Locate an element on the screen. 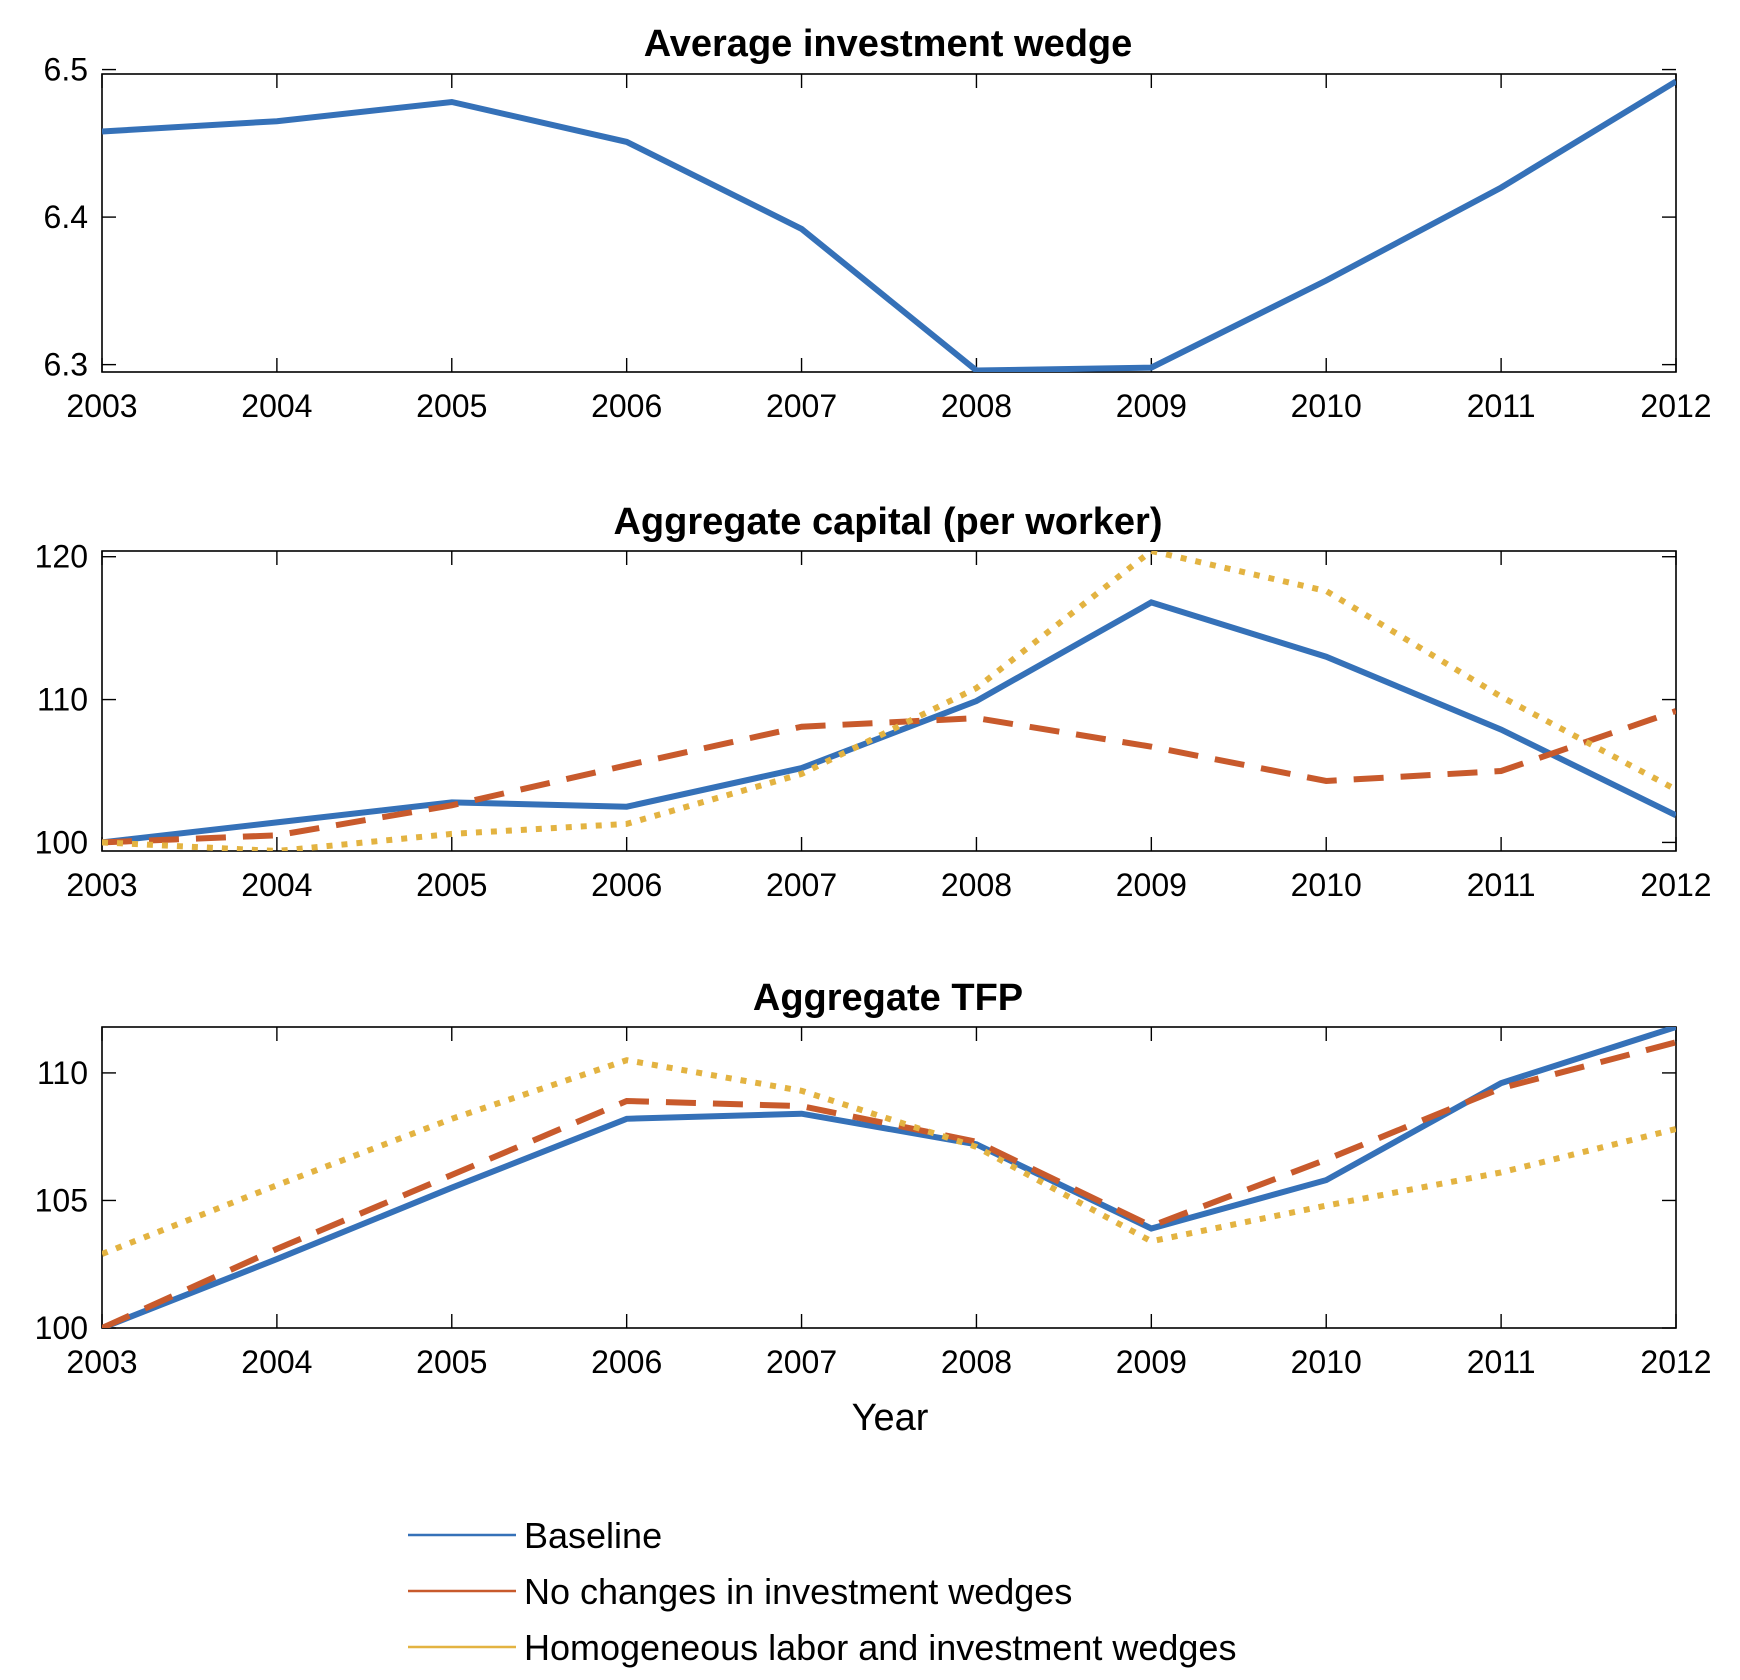 The height and width of the screenshot is (1680, 1740). panel-title: Average investment wedge is located at coordinates (888, 44).